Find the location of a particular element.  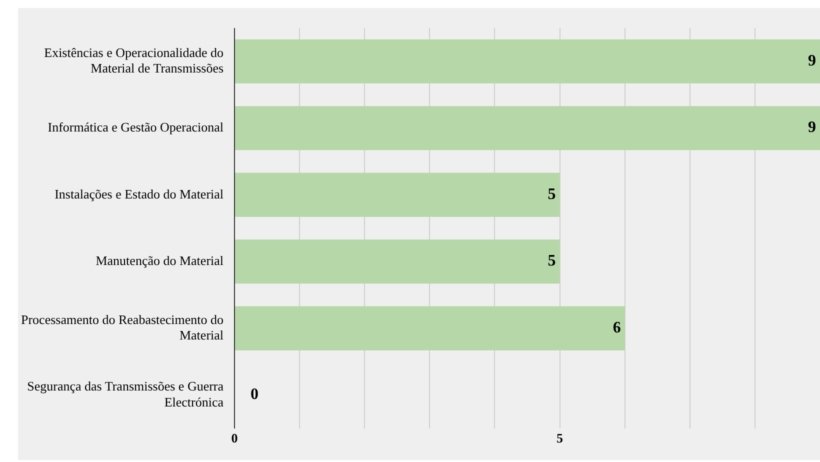

y-tick-label: Informática e Gestão Operacional is located at coordinates (136, 127).